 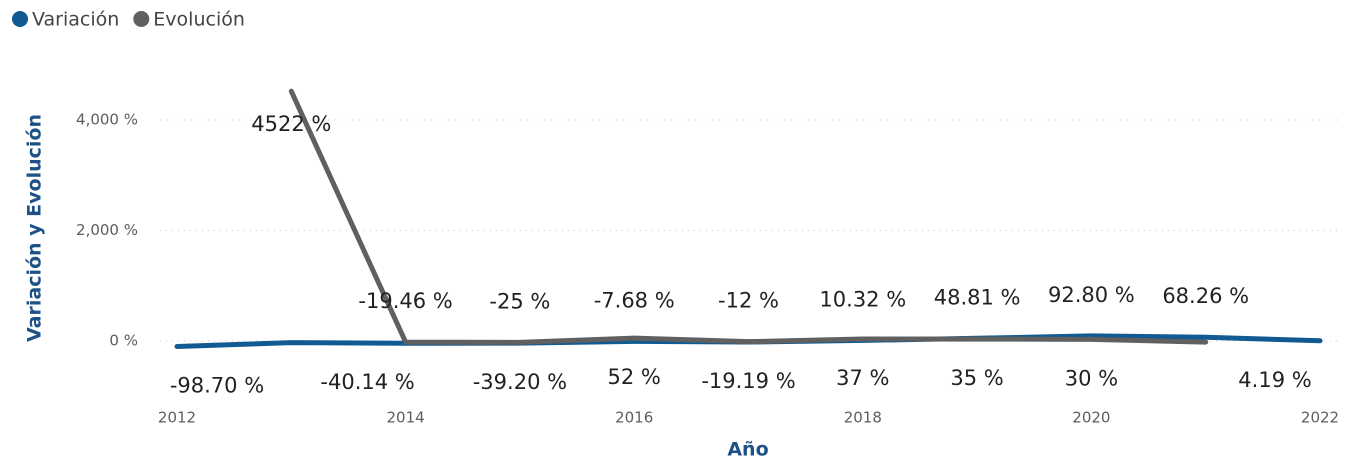 What do you see at coordinates (291, 124) in the screenshot?
I see `data-label: 4522 %` at bounding box center [291, 124].